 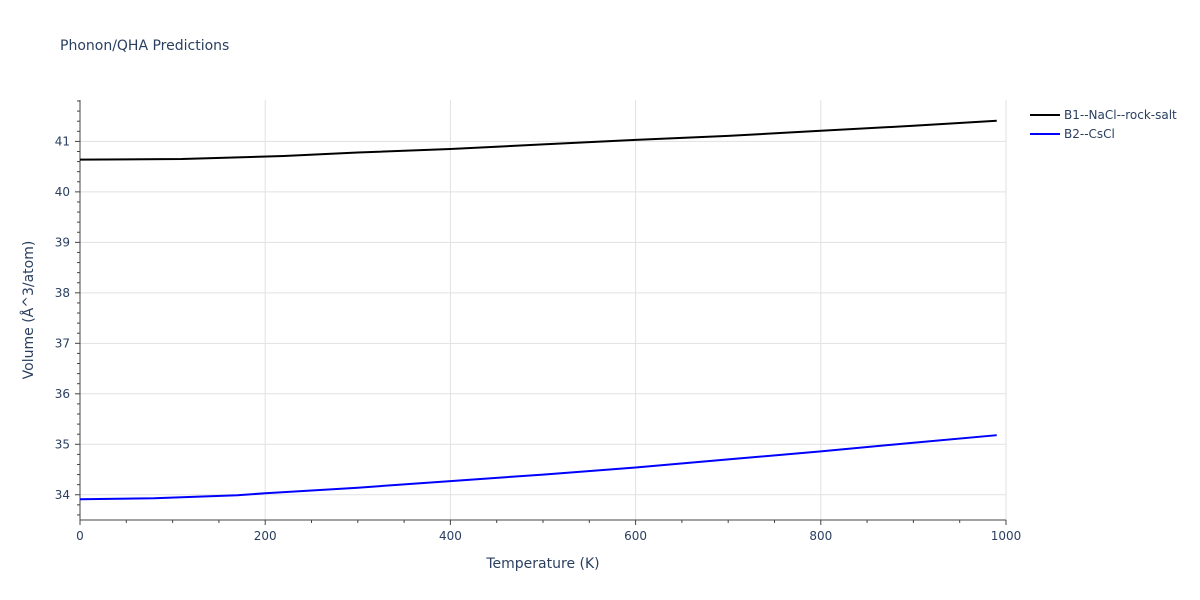 I want to click on y-tick-label: 39, so click(x=62, y=242).